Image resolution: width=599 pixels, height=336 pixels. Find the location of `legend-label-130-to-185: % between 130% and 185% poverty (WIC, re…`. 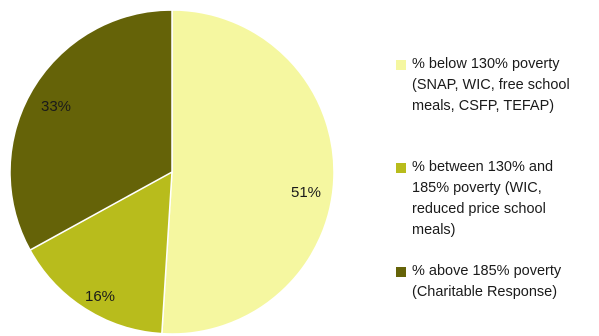

legend-label-130-to-185: % between 130% and 185% poverty (WIC, re… is located at coordinates (483, 198).